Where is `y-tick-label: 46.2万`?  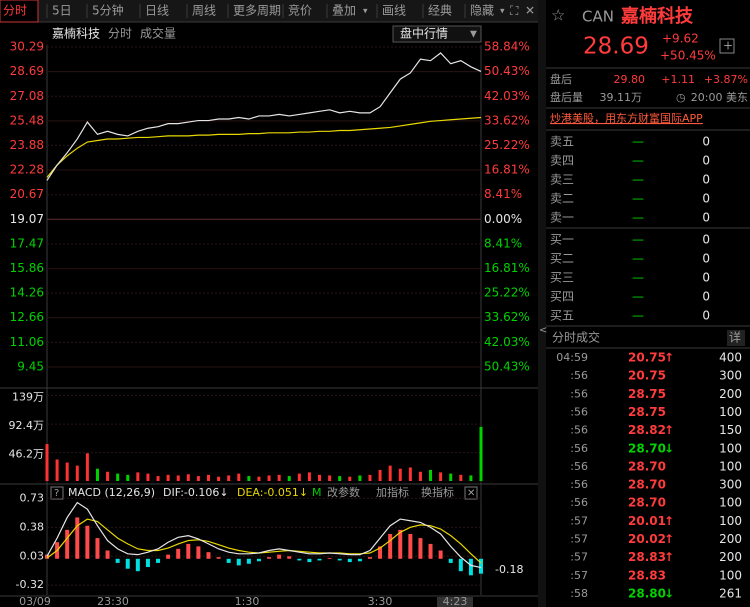 y-tick-label: 46.2万 is located at coordinates (27, 454).